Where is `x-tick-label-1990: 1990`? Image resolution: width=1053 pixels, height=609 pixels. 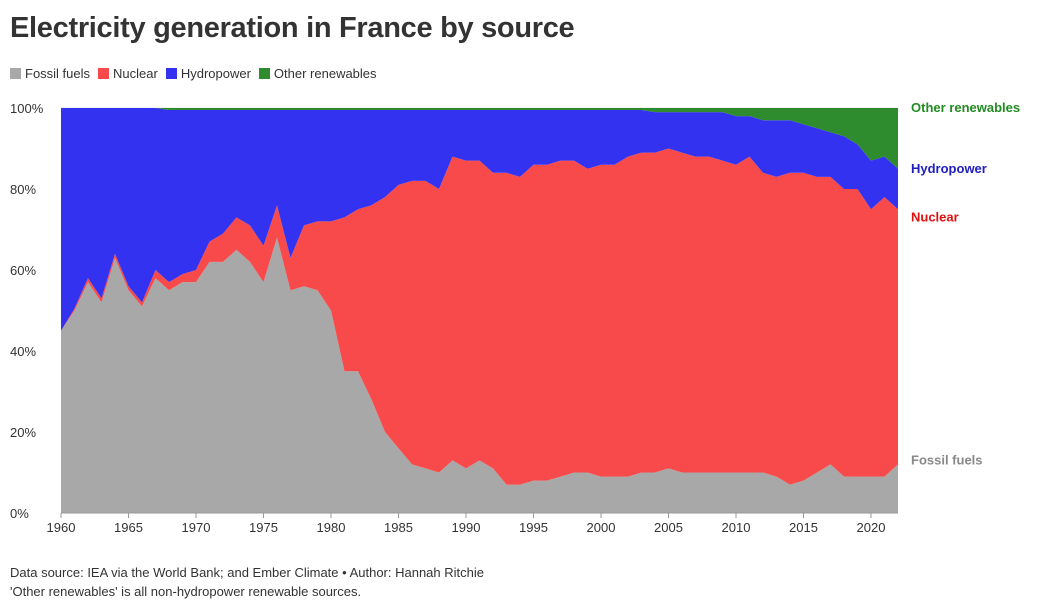
x-tick-label-1990: 1990 is located at coordinates (466, 527).